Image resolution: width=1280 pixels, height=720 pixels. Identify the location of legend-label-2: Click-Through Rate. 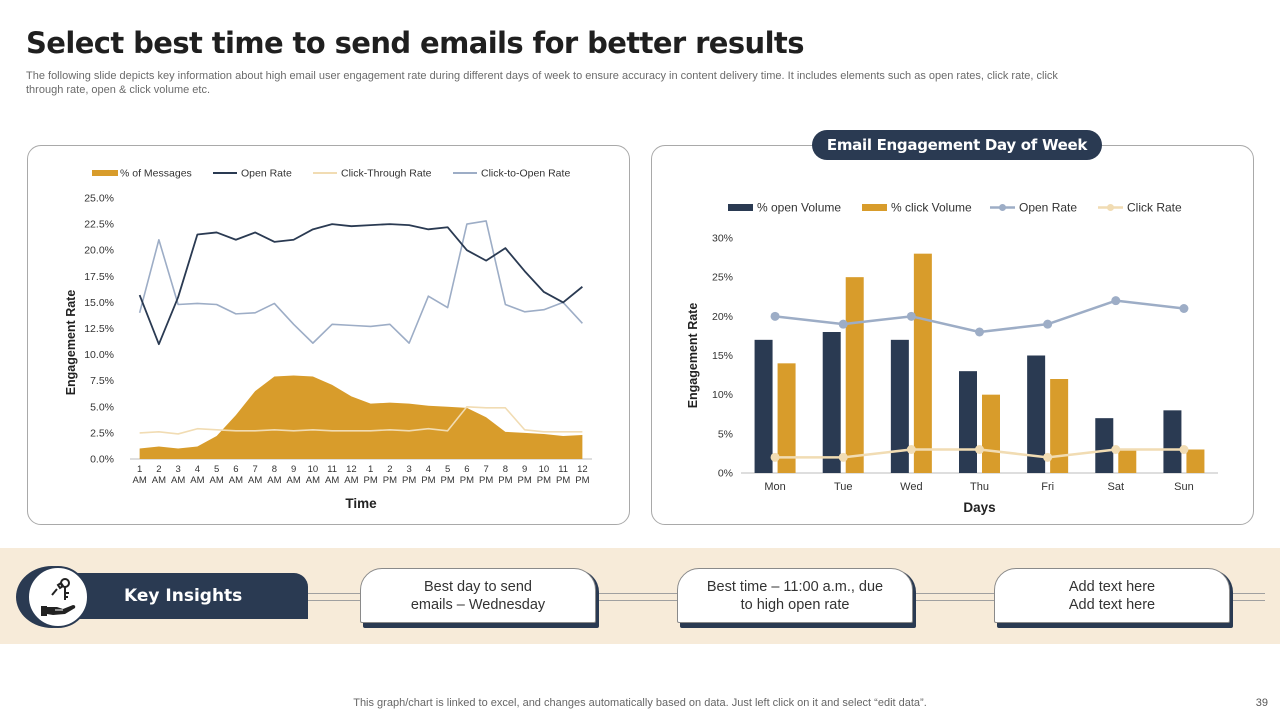
(386, 174).